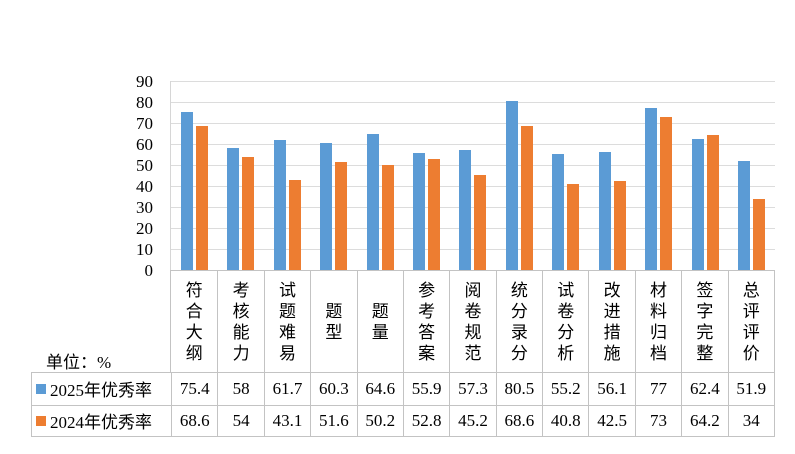 This screenshot has width=795, height=454. I want to click on value-cell: 62.4, so click(704, 389).